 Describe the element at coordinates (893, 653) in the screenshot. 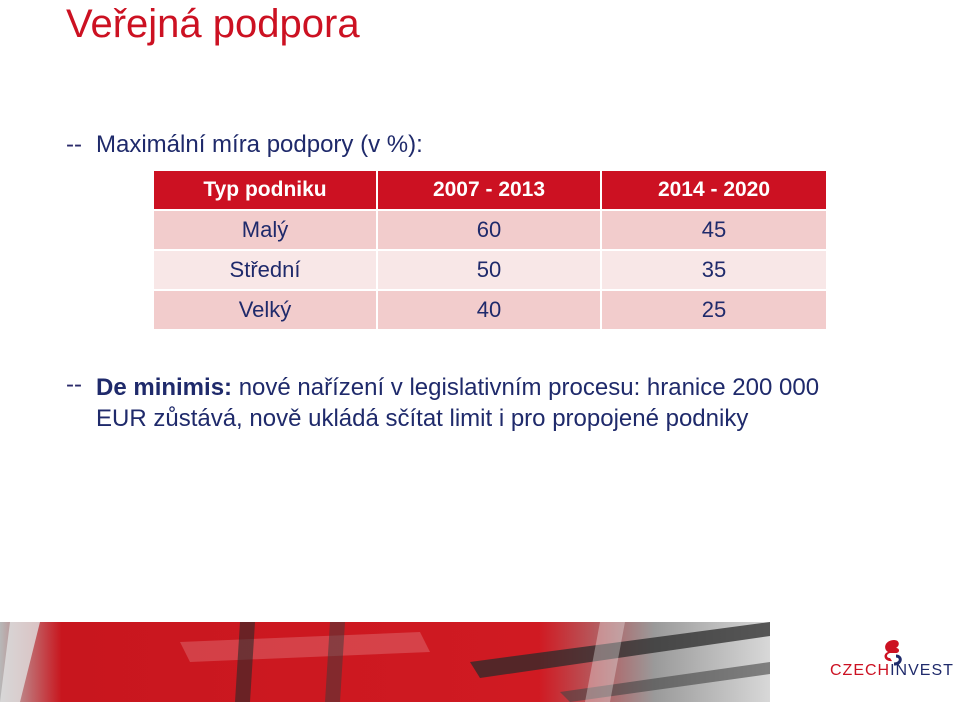

I see `czechinvest-logo-mark` at that location.